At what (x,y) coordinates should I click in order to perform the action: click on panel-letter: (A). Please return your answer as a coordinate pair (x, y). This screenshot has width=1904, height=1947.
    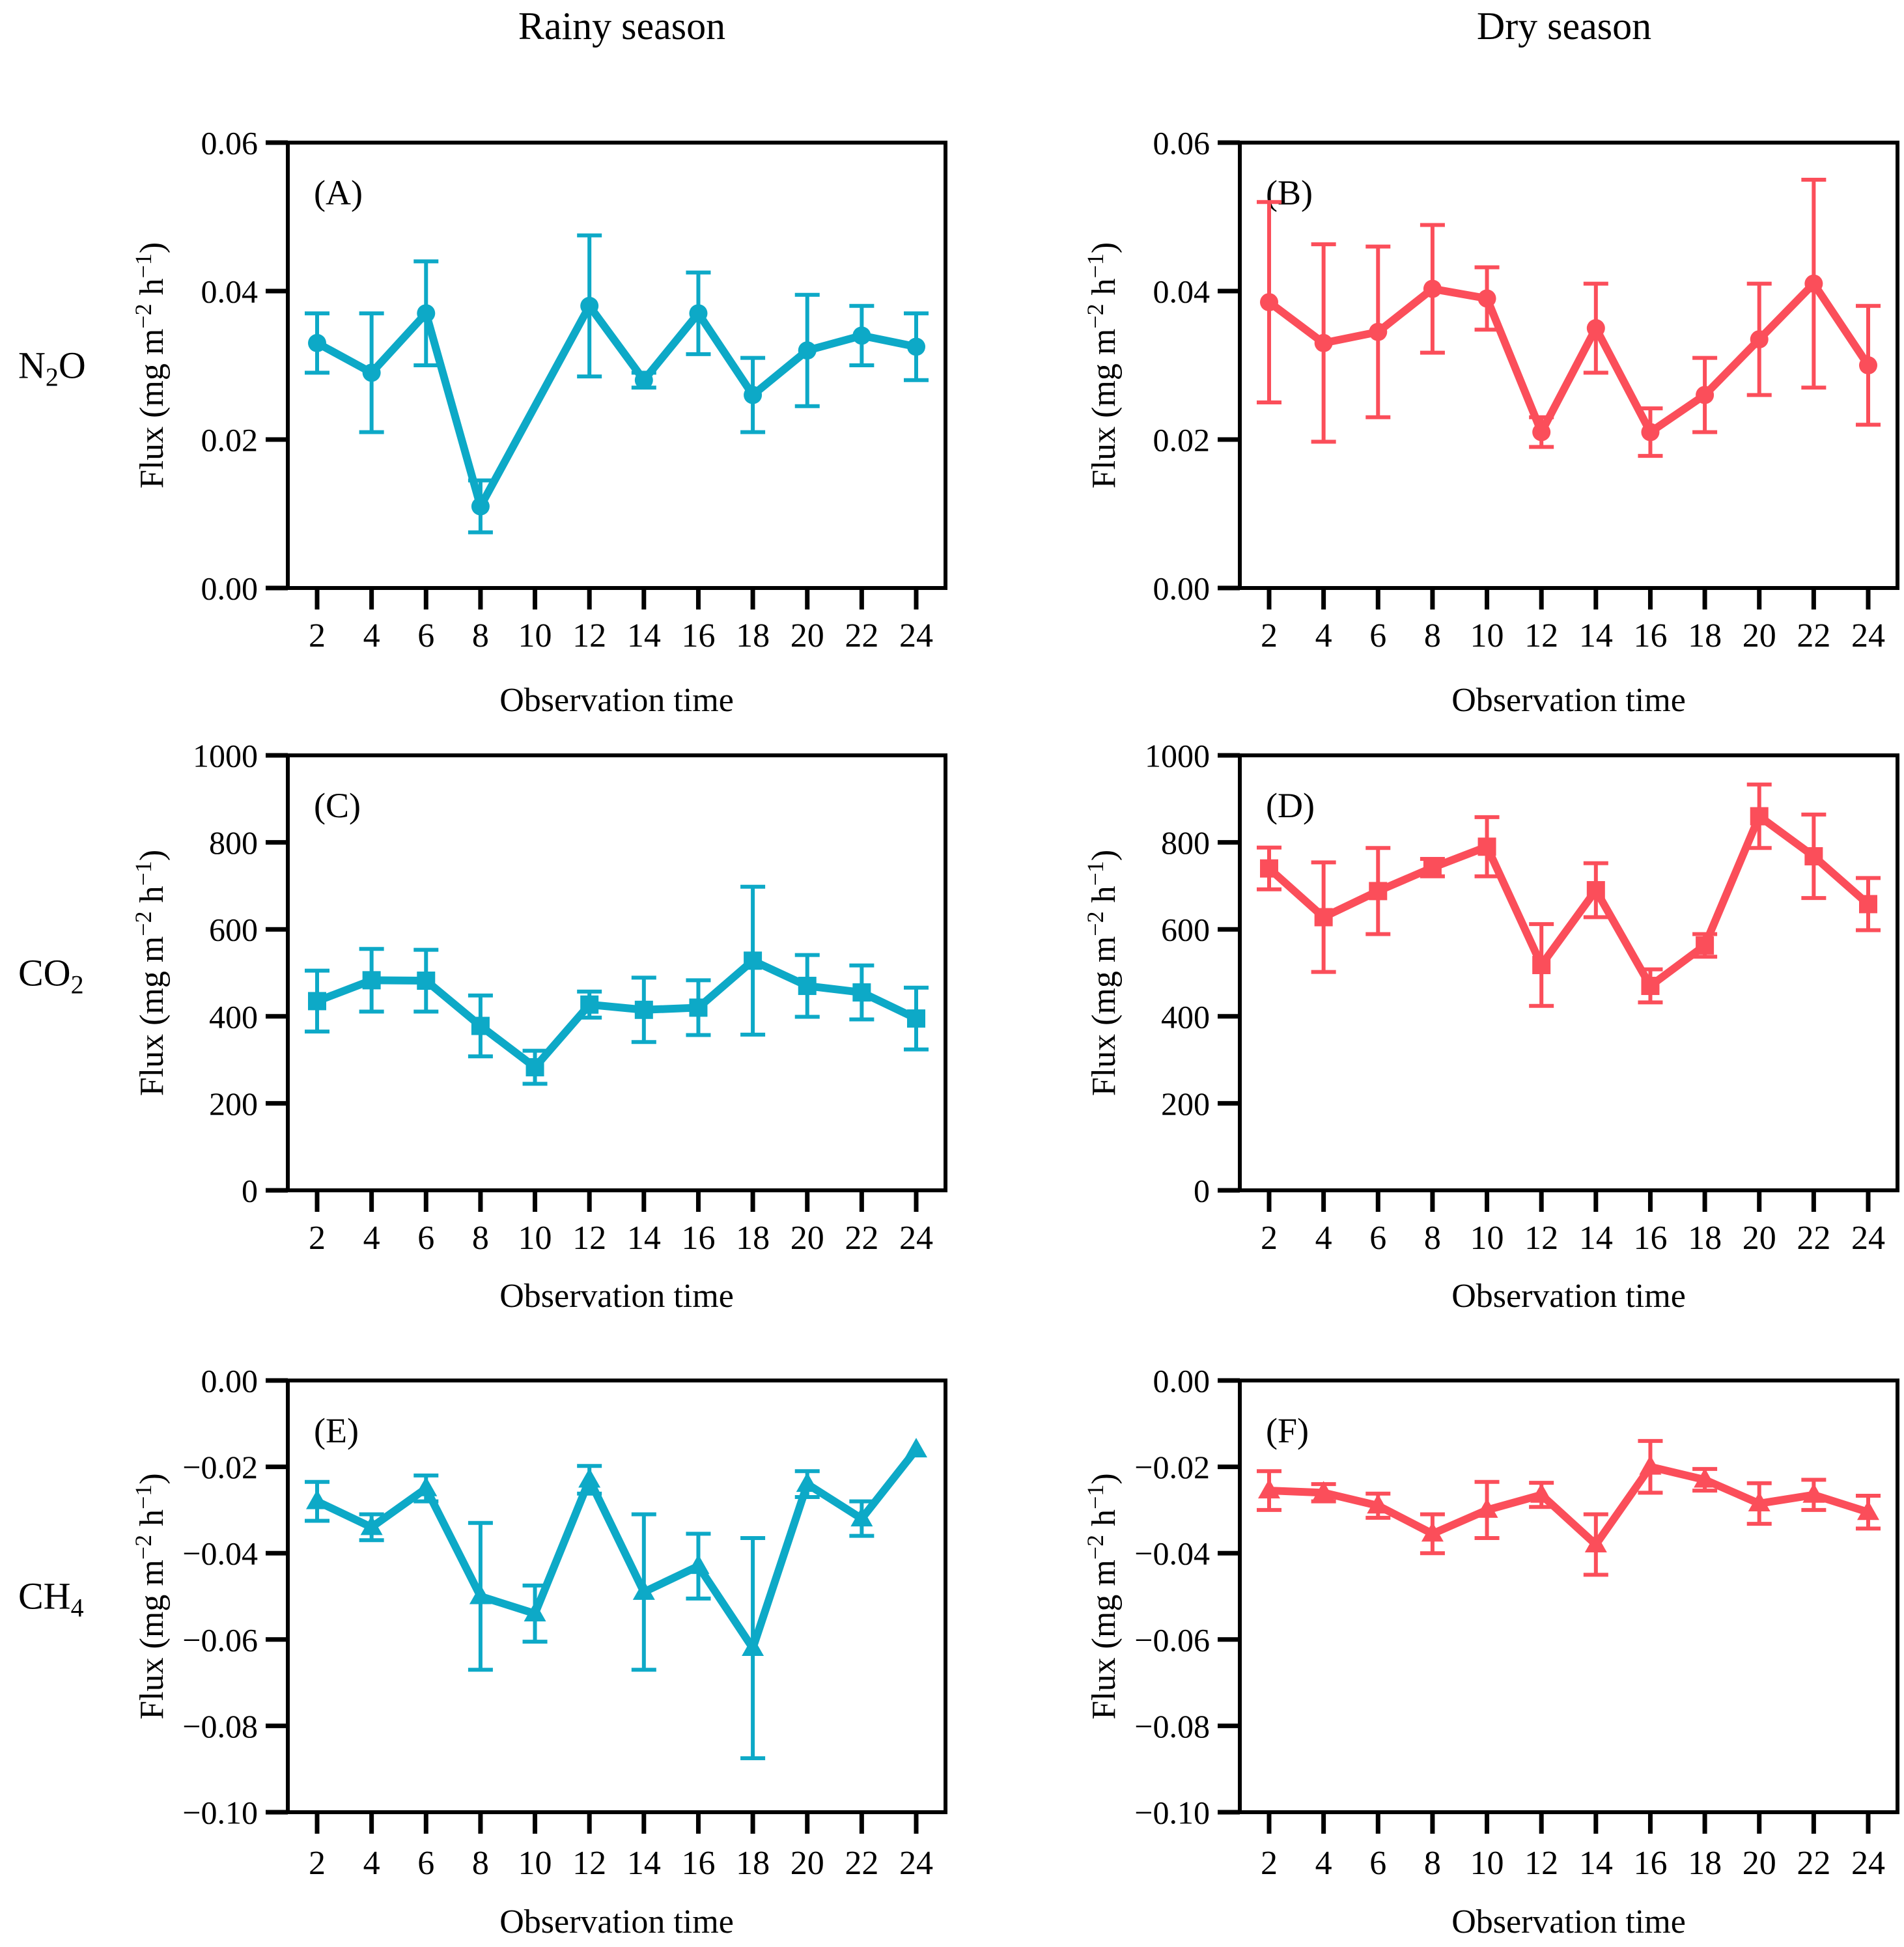
    Looking at the image, I should click on (339, 193).